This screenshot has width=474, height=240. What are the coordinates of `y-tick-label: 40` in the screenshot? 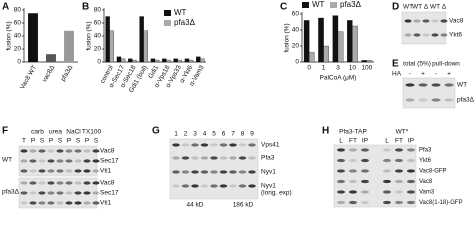 It's located at (98, 36).